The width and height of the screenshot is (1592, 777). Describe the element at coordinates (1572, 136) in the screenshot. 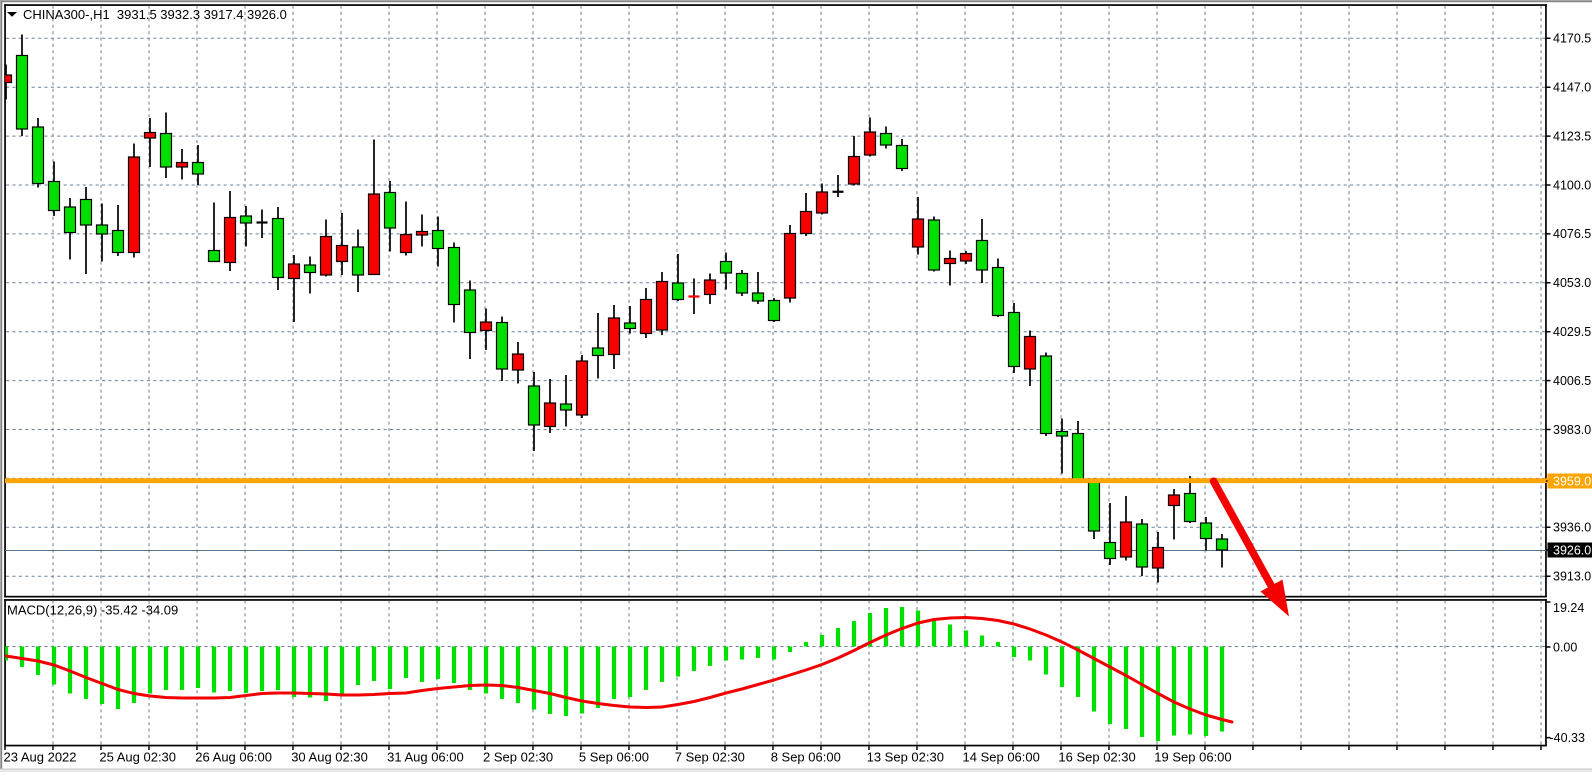

I see `svg-text: 4123.5` at that location.